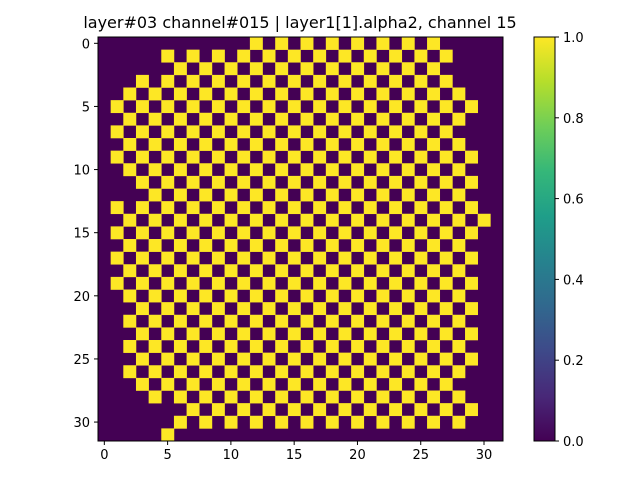 The height and width of the screenshot is (484, 640). I want to click on x-tick-label: 15, so click(294, 455).